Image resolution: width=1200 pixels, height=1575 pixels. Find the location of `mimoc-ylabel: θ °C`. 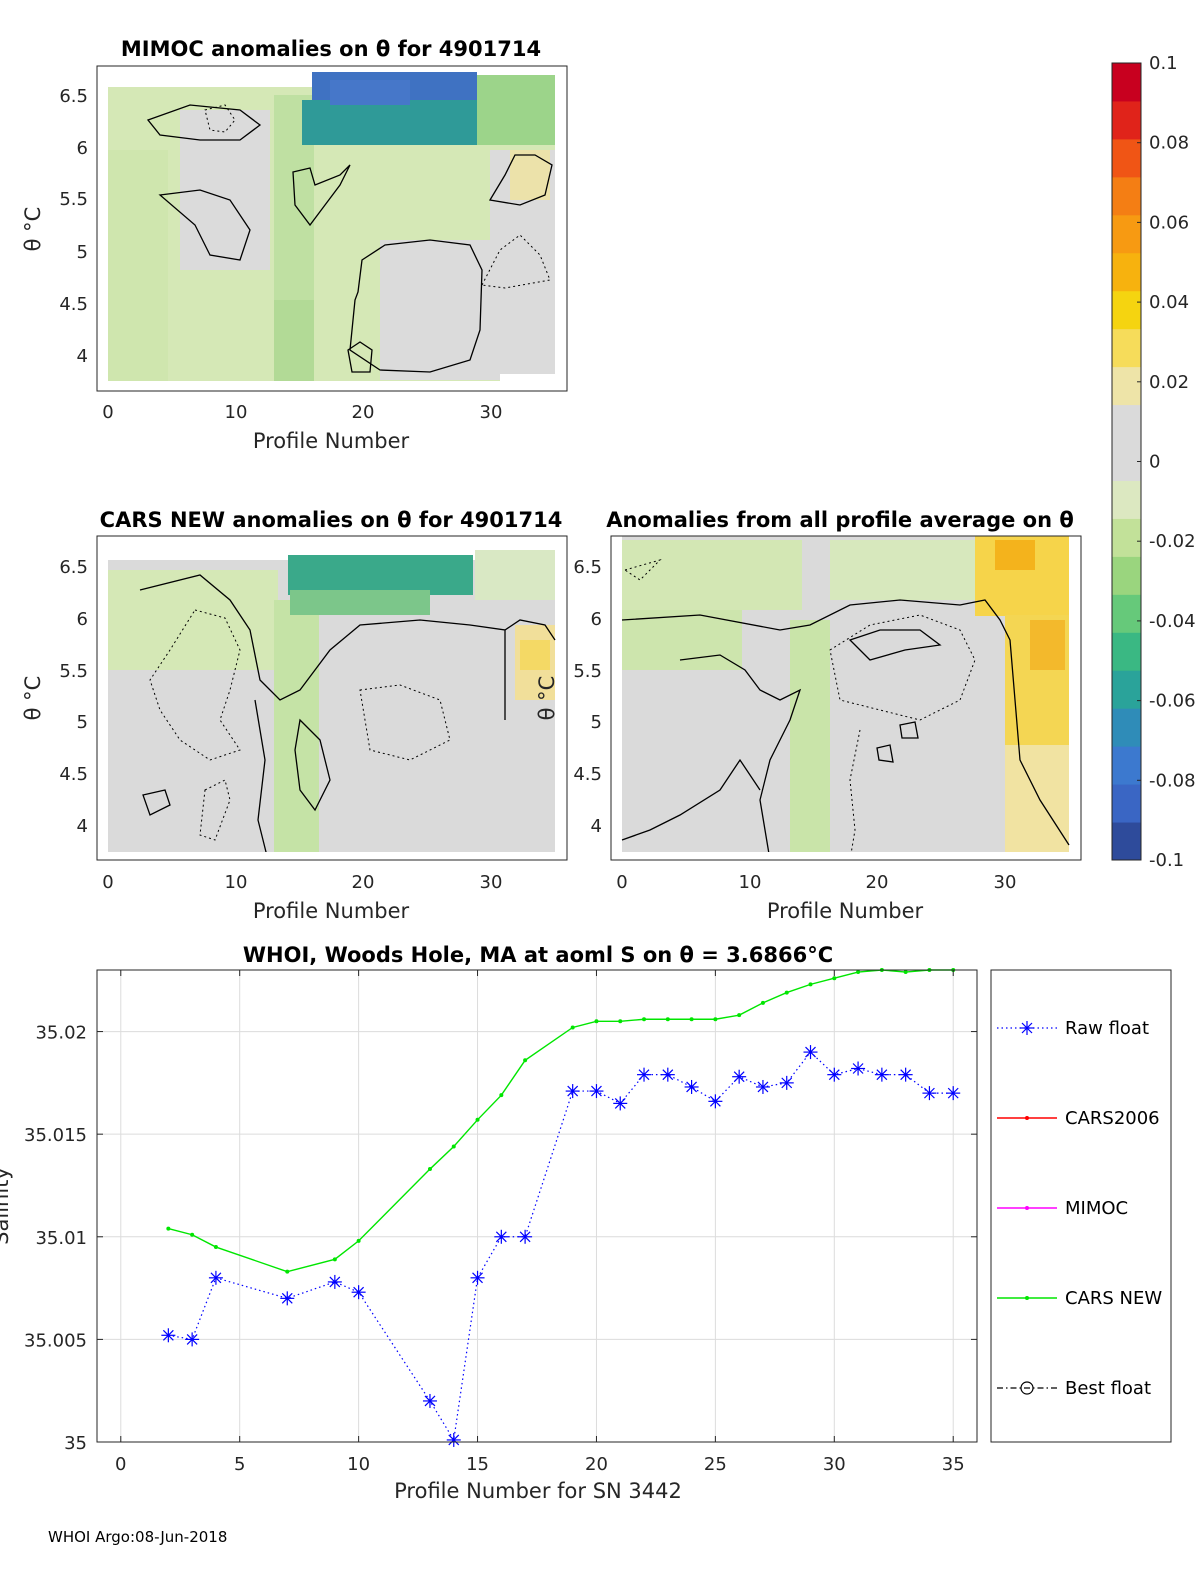

mimoc-ylabel: θ °C is located at coordinates (33, 229).